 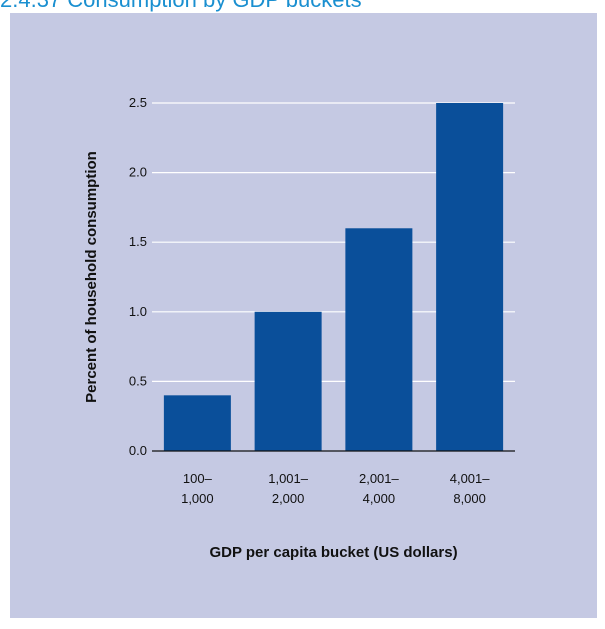 I want to click on x-tick-label: 1,001–, so click(x=288, y=478).